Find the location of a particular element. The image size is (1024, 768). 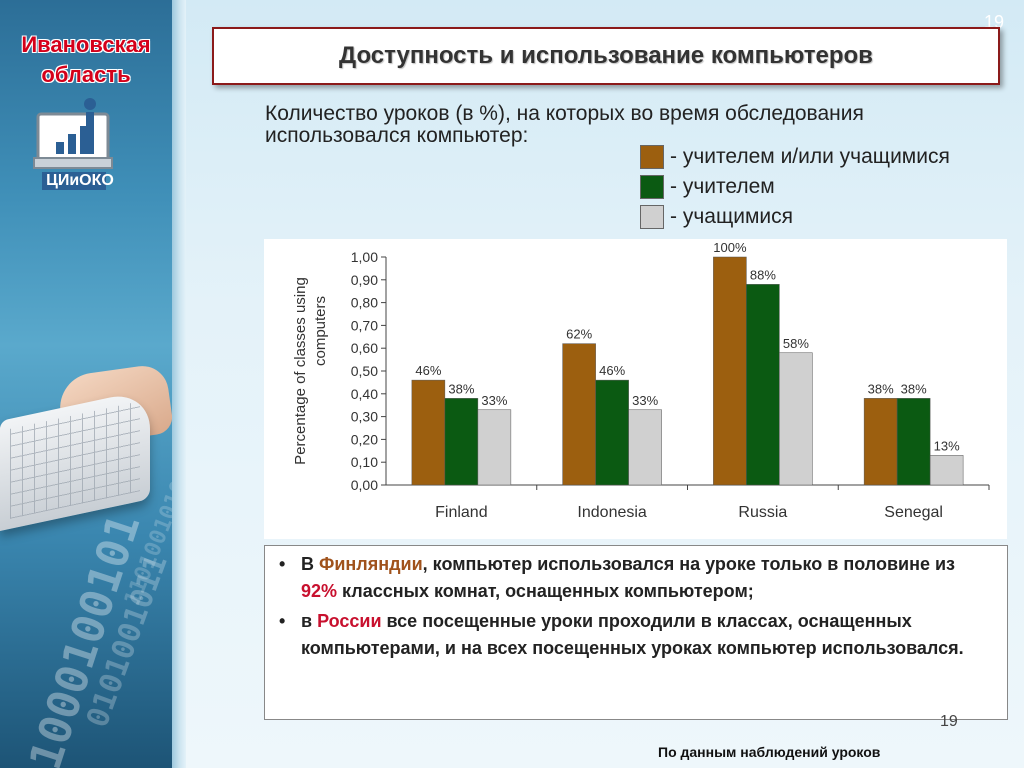

legend-label: - учителем is located at coordinates (722, 186).